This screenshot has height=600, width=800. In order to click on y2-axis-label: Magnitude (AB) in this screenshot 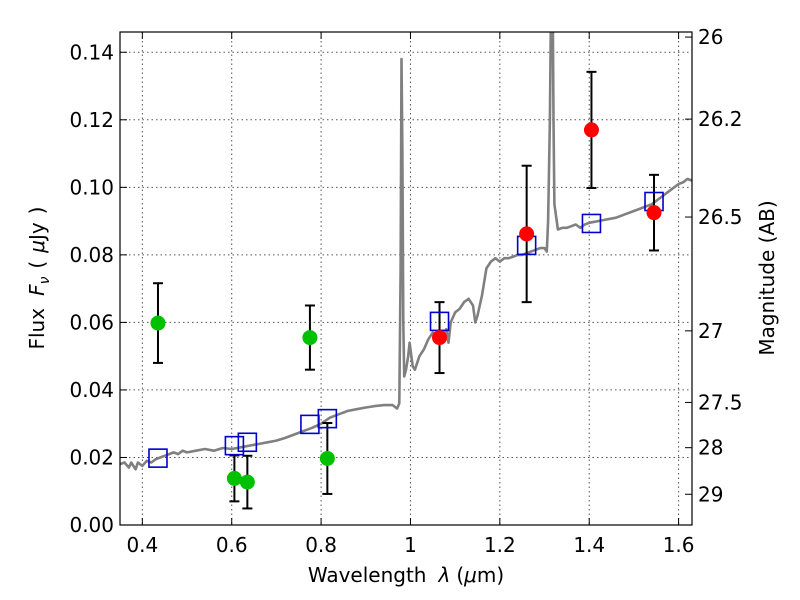, I will do `click(767, 277)`.